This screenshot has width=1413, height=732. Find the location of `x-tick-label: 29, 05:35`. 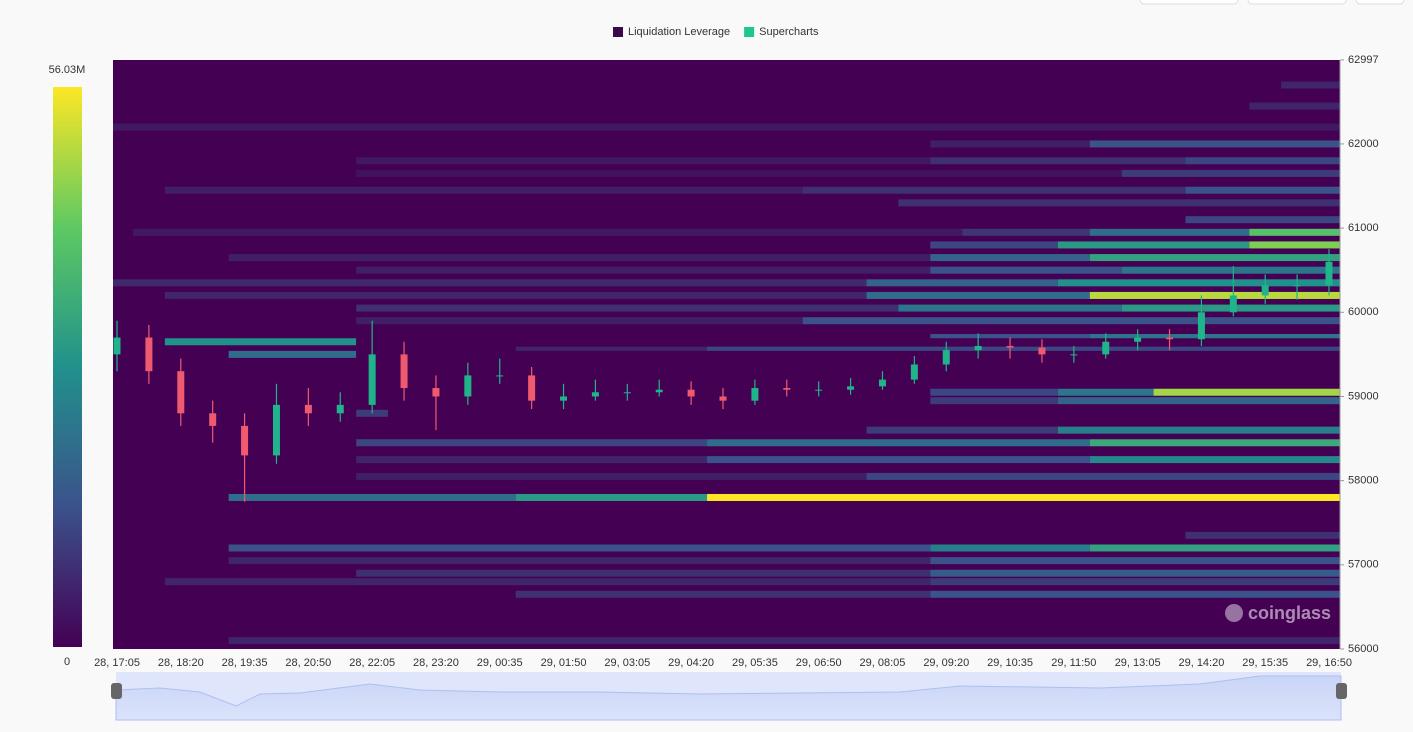

x-tick-label: 29, 05:35 is located at coordinates (755, 663).